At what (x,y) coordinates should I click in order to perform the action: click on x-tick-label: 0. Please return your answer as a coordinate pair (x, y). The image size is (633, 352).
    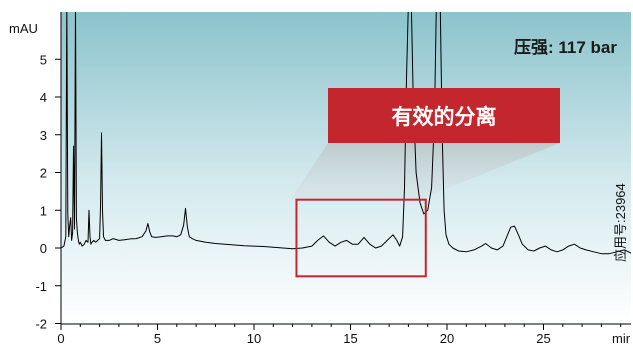
    Looking at the image, I should click on (60, 338).